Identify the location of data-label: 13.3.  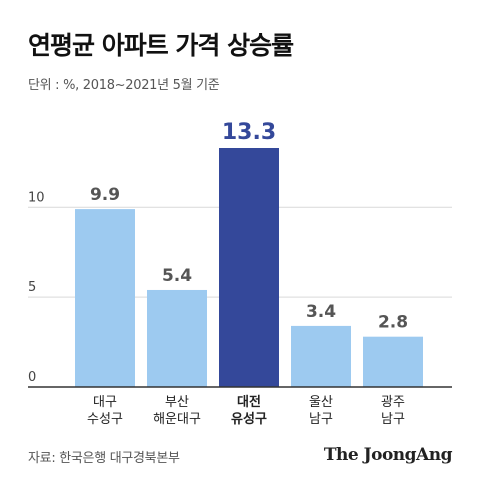
(249, 132).